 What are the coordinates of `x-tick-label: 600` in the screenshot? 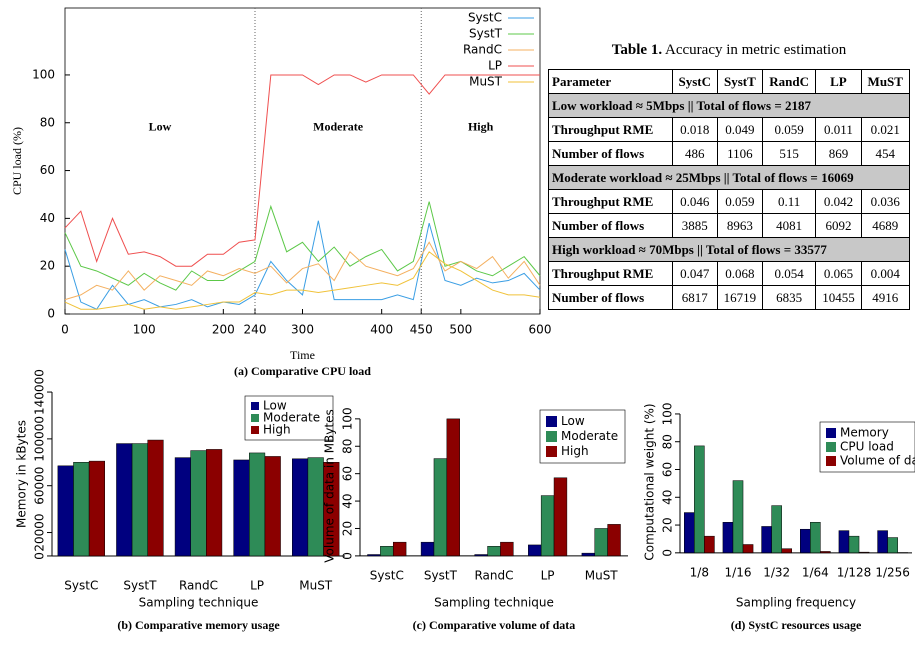 It's located at (540, 330).